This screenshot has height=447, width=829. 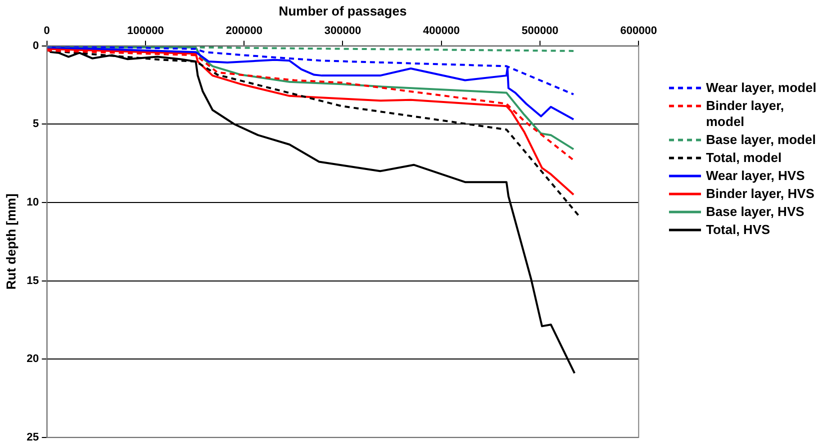 What do you see at coordinates (32, 437) in the screenshot?
I see `y-tick-label: 25` at bounding box center [32, 437].